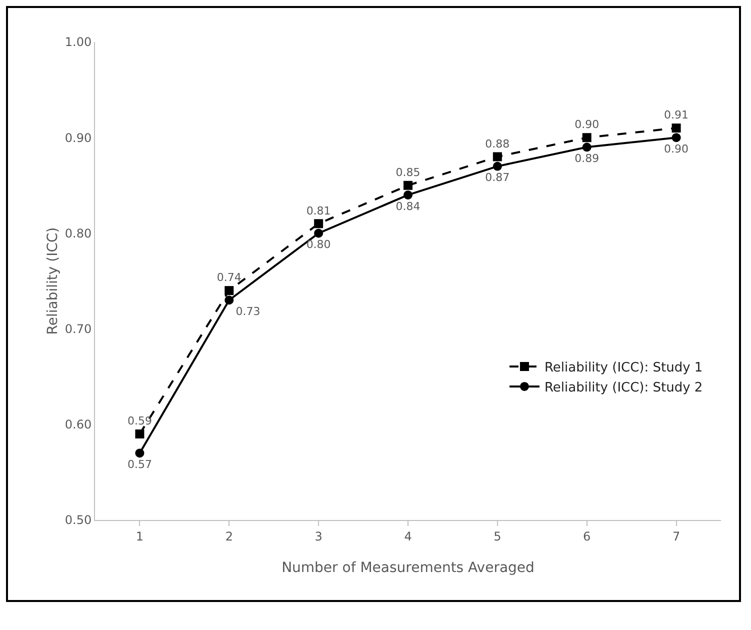 The image size is (751, 630). I want to click on x-tick-label: 5, so click(498, 536).